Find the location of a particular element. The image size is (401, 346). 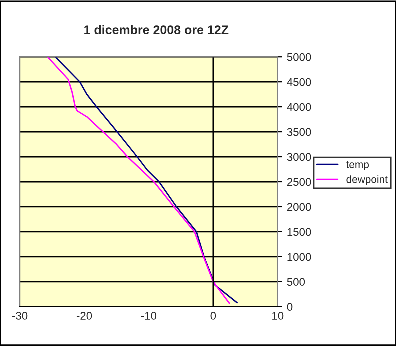

legend-label: dewpoint is located at coordinates (367, 181).